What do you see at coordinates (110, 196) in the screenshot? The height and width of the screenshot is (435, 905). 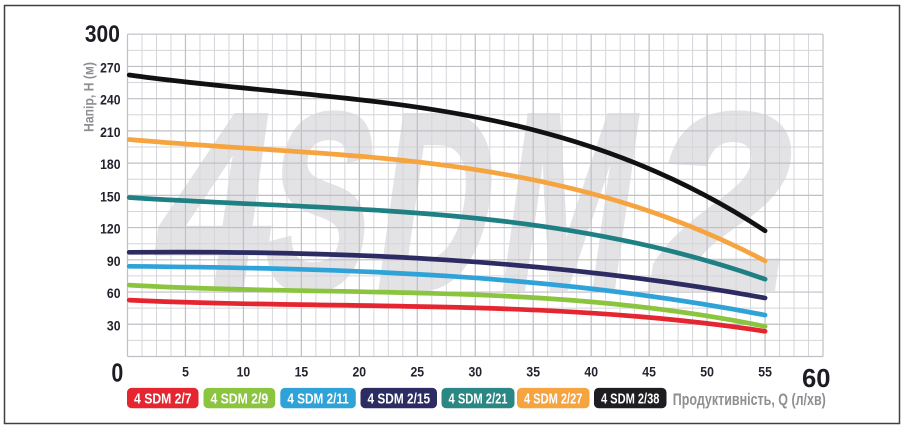 I see `svg-text: 150` at bounding box center [110, 196].